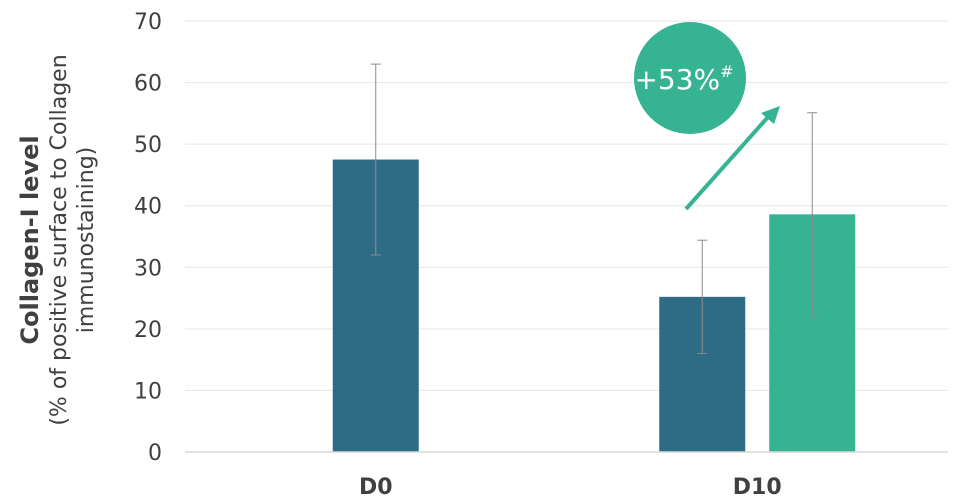 This screenshot has height=502, width=960. What do you see at coordinates (148, 238) in the screenshot?
I see `y-axis-ticks: 0 10 20 30 40 50 60 70` at bounding box center [148, 238].